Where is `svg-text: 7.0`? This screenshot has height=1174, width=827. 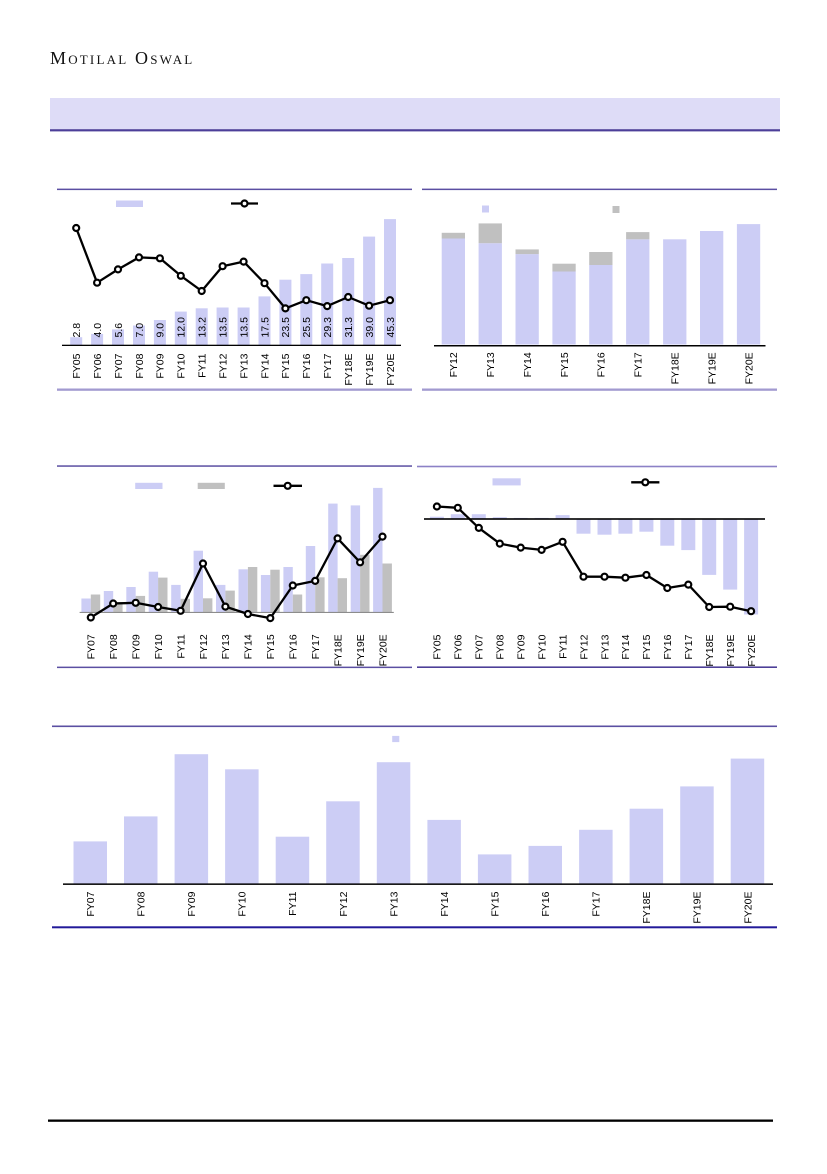
svg-text: 7.0 is located at coordinates (140, 330).